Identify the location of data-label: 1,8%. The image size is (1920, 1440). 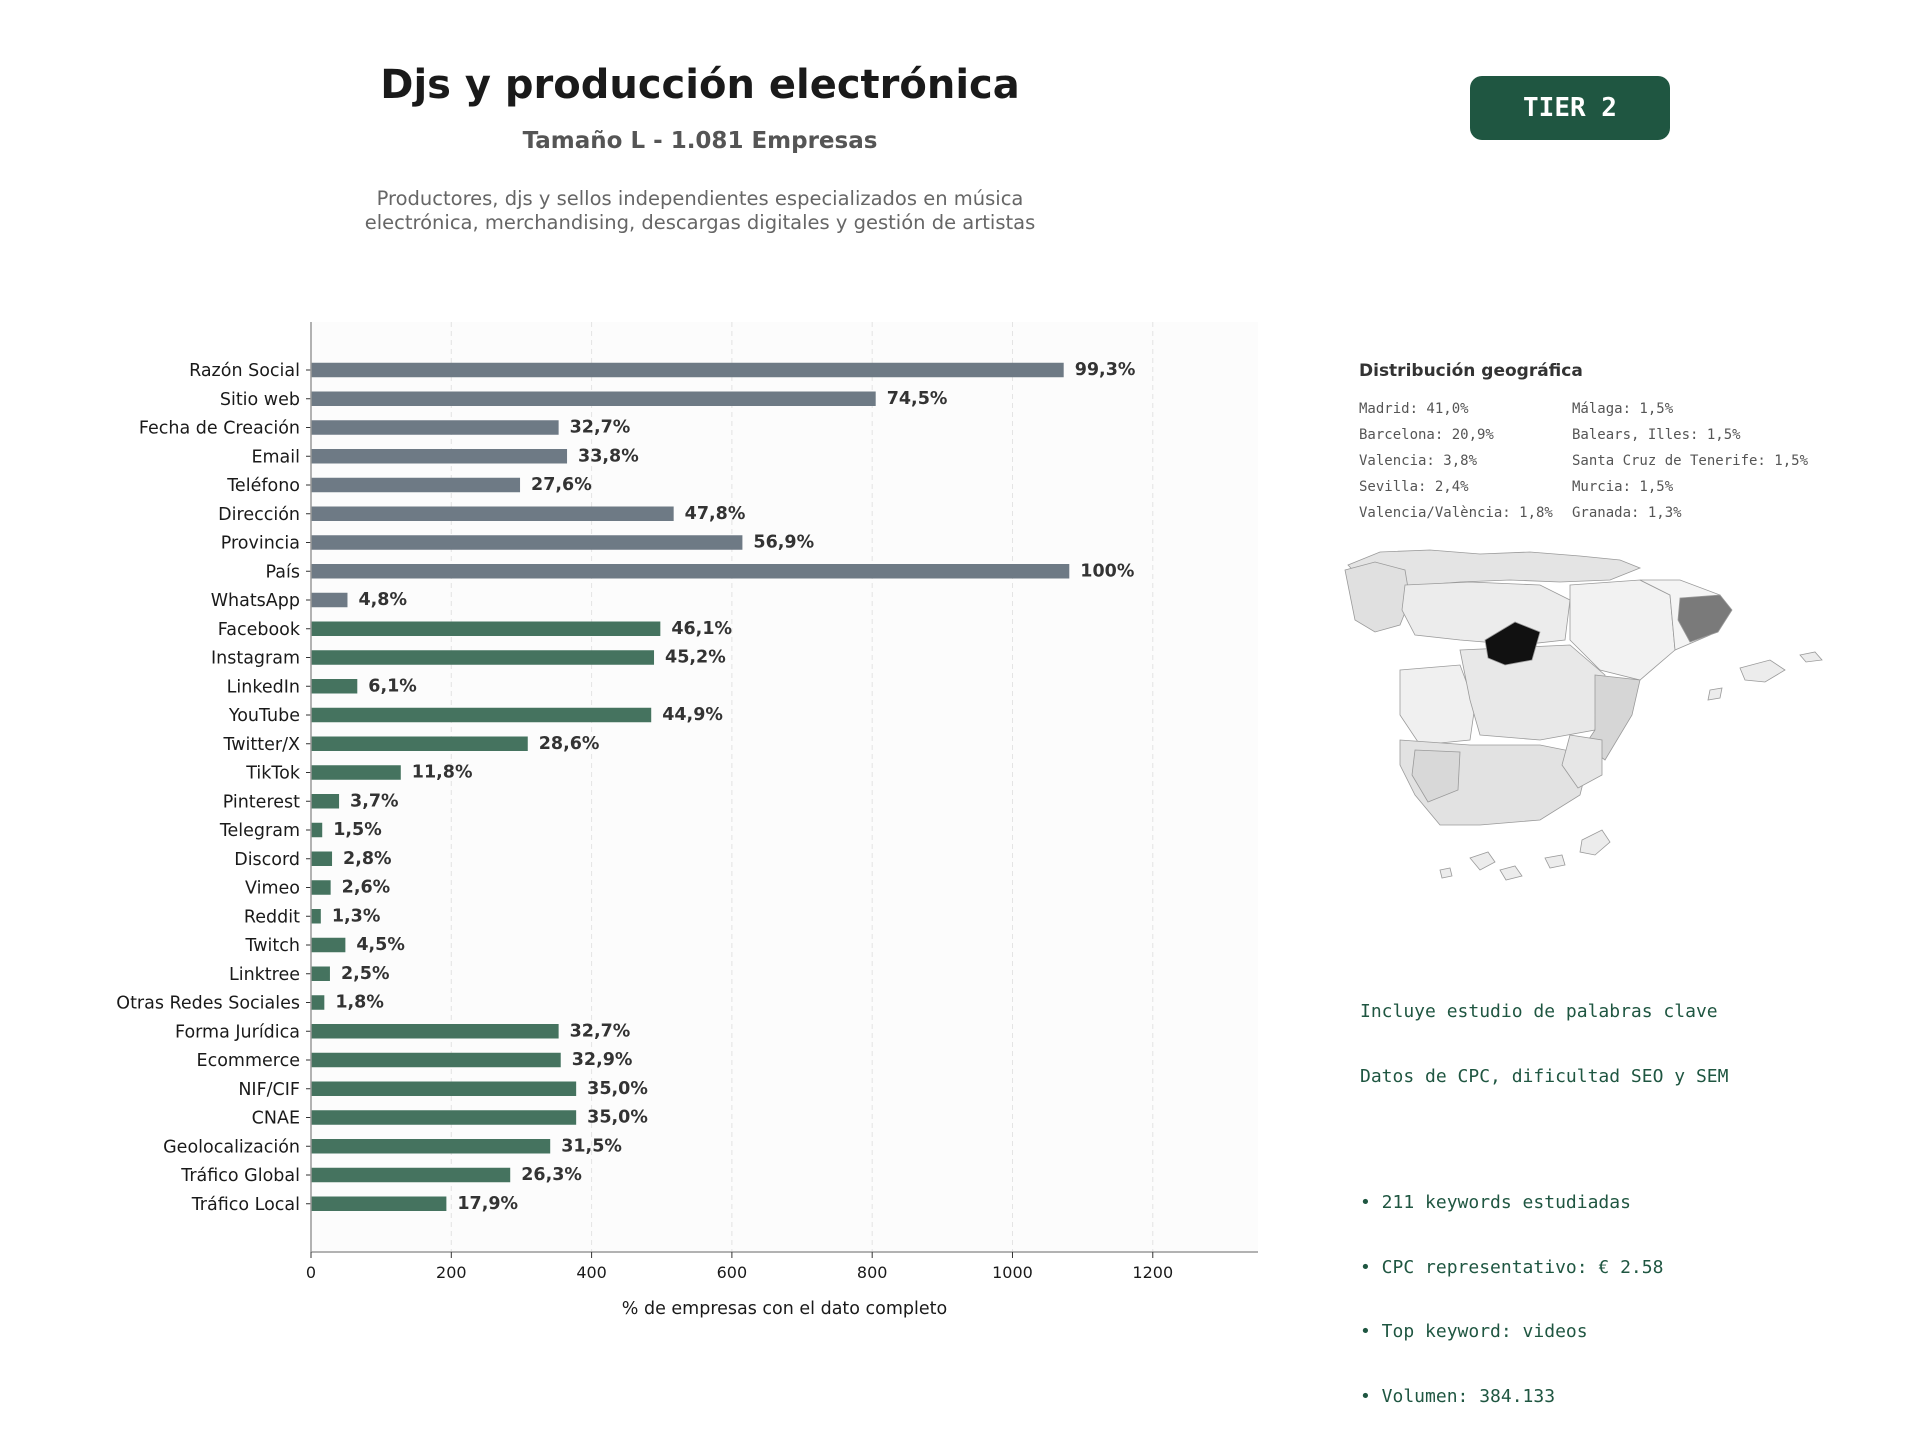
(359, 1003).